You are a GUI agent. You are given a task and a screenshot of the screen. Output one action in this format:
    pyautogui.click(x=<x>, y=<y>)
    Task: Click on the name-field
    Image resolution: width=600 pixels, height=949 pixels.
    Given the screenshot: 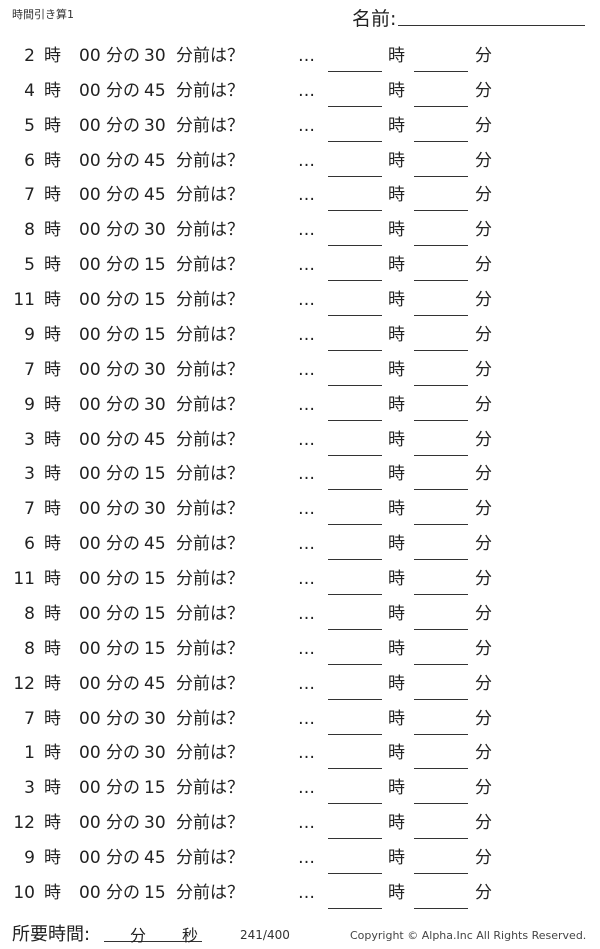 What is the action you would take?
    pyautogui.click(x=491, y=25)
    